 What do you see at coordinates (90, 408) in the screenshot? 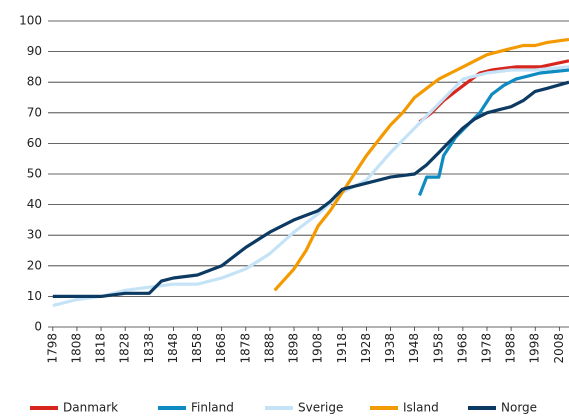
I see `legend-label: Danmark` at bounding box center [90, 408].